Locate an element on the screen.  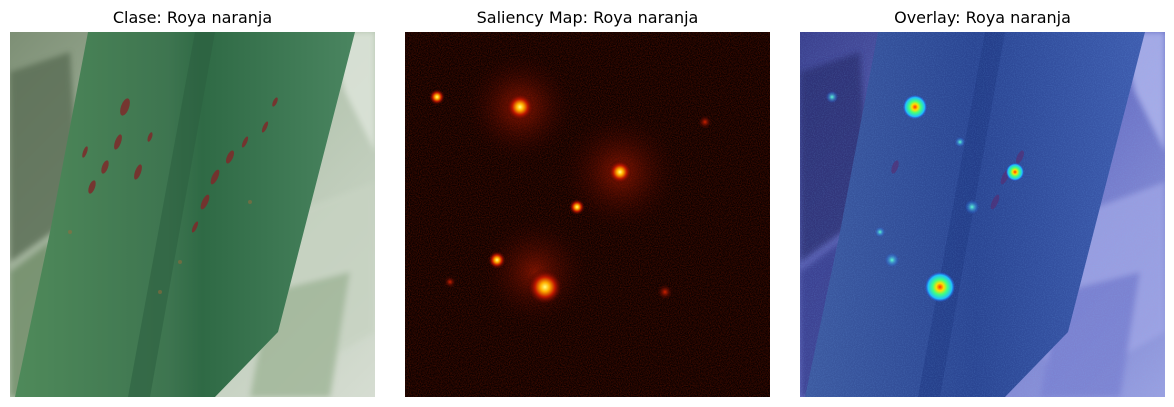
panel-title-original: Clase: Roya naranja is located at coordinates (192, 17).